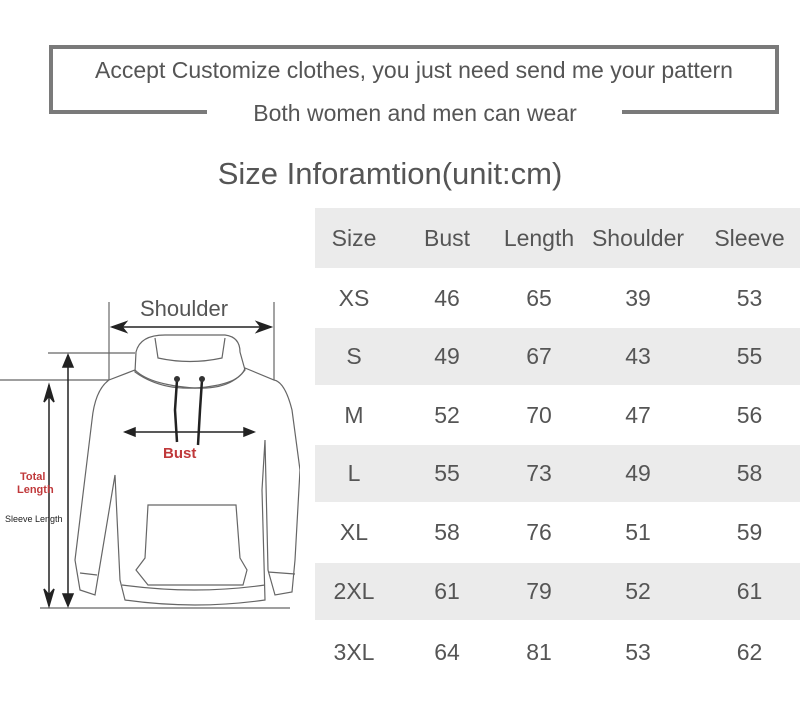 The image size is (800, 715). I want to click on header-bust: Bust, so click(447, 237).